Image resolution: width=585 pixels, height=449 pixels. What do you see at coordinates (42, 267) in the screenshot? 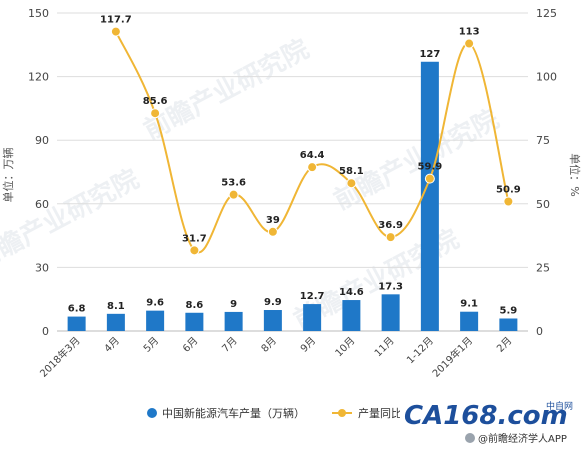
I see `left-tick-label: 30` at bounding box center [42, 267].